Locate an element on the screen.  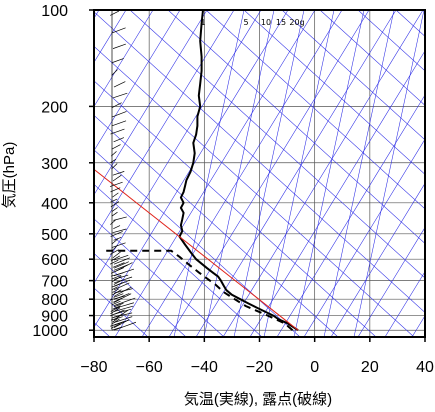
series-line-dashed is located at coordinates (198, 290).